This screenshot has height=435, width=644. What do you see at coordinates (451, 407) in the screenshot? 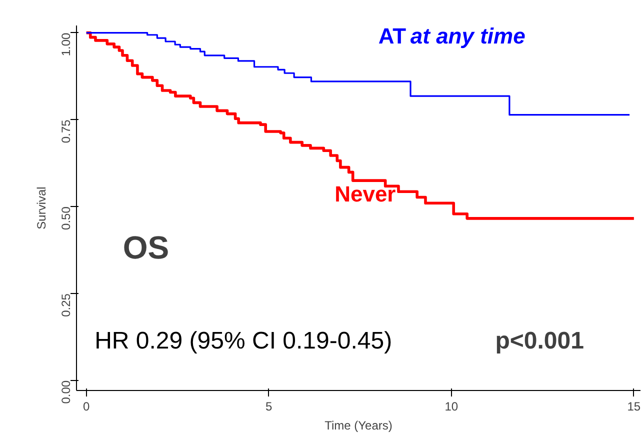
I see `x-tick-label: 10` at bounding box center [451, 407].